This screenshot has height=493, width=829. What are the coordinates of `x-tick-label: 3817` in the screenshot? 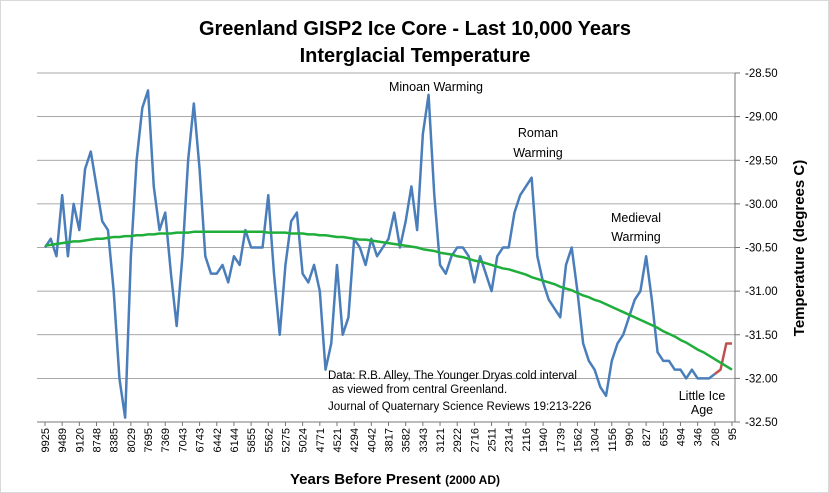 It's located at (390, 440).